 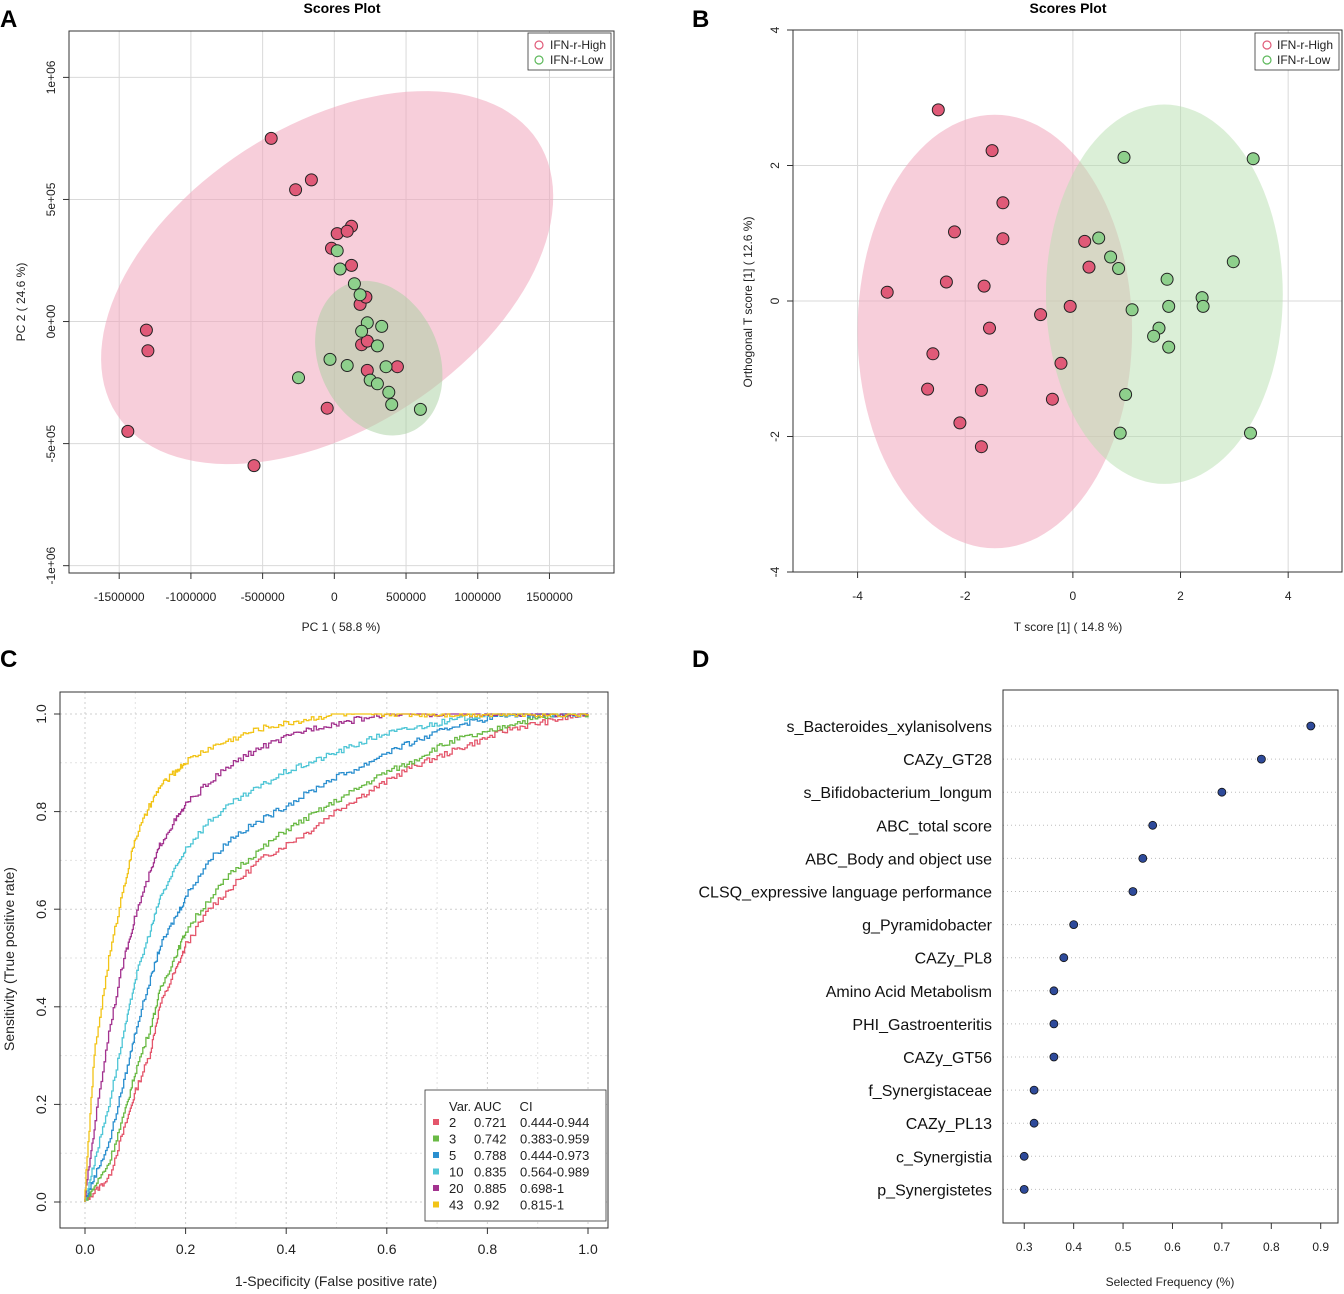 I want to click on panel-d-points, so click(x=1167, y=957).